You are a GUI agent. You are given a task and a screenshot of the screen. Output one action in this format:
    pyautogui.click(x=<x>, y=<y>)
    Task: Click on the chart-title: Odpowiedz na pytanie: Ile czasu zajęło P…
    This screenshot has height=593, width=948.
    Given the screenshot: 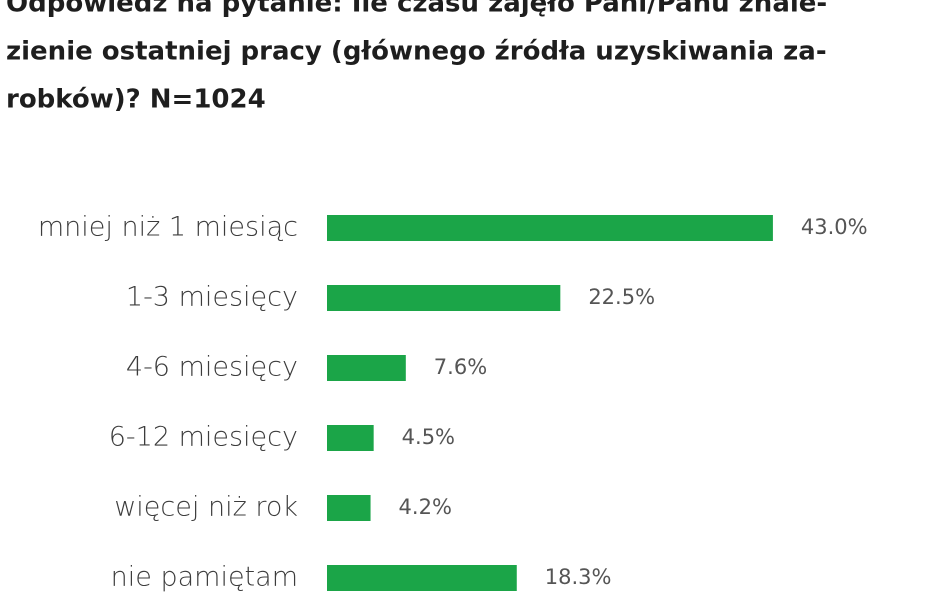 What is the action you would take?
    pyautogui.click(x=416, y=9)
    